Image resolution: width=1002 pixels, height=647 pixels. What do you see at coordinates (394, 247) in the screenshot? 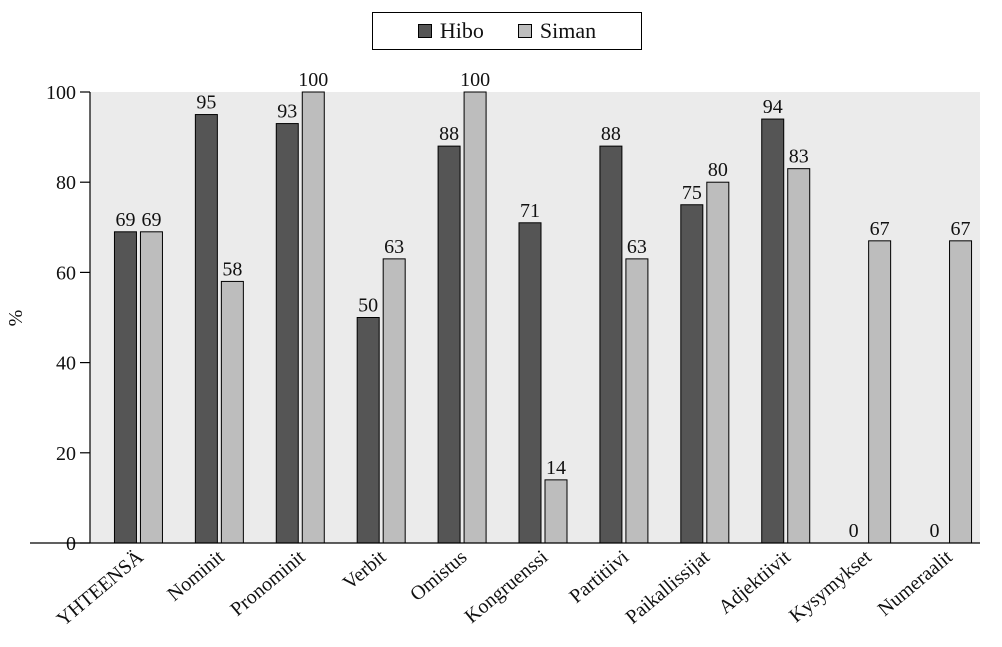
I see `data-label-siman-3: 63` at bounding box center [394, 247].